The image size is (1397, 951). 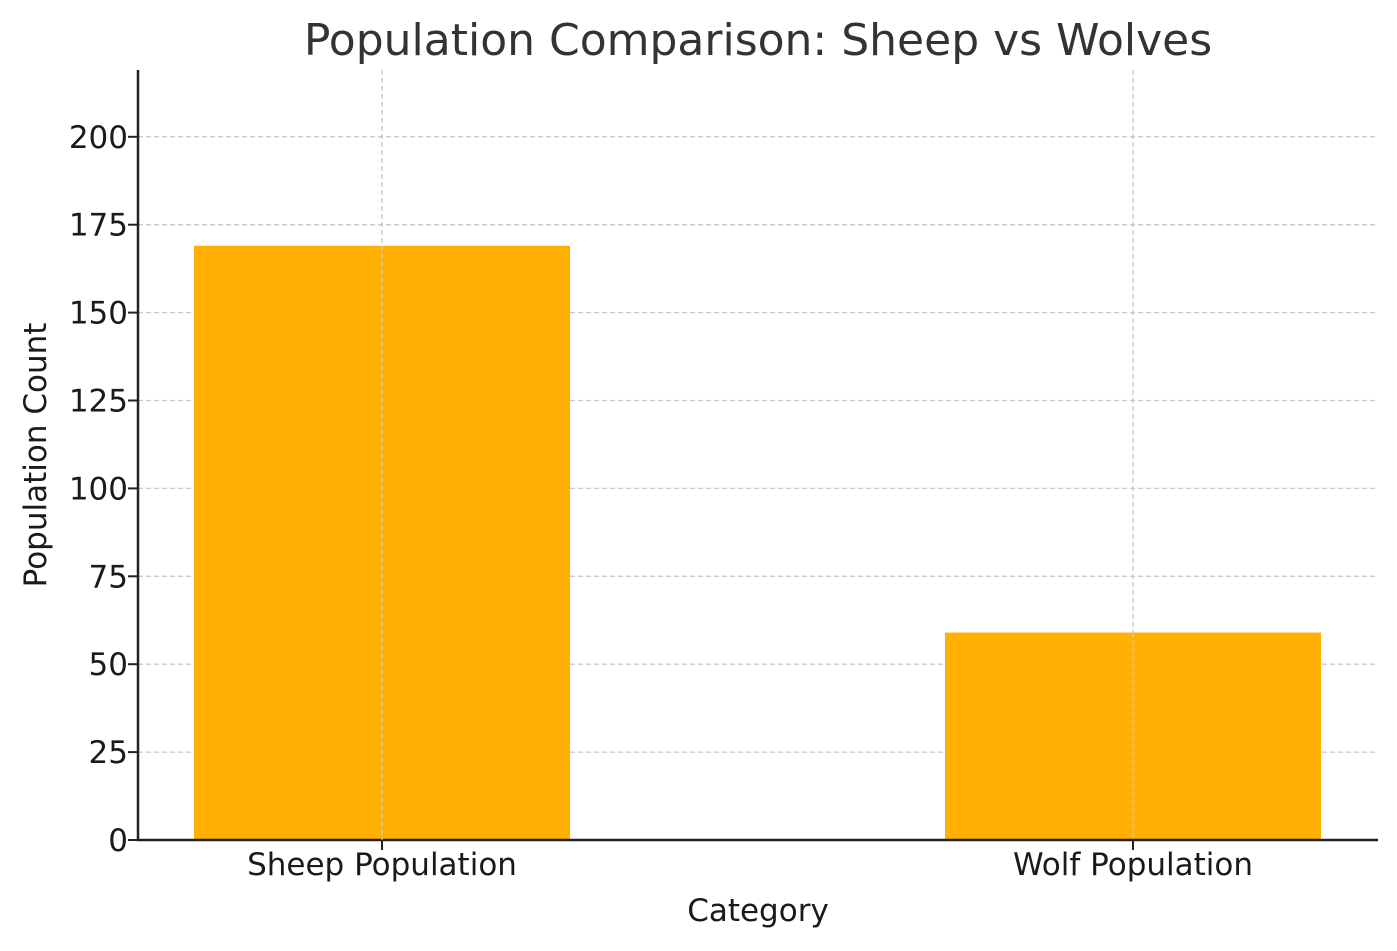 I want to click on y-tick-label: 0, so click(x=118, y=841).